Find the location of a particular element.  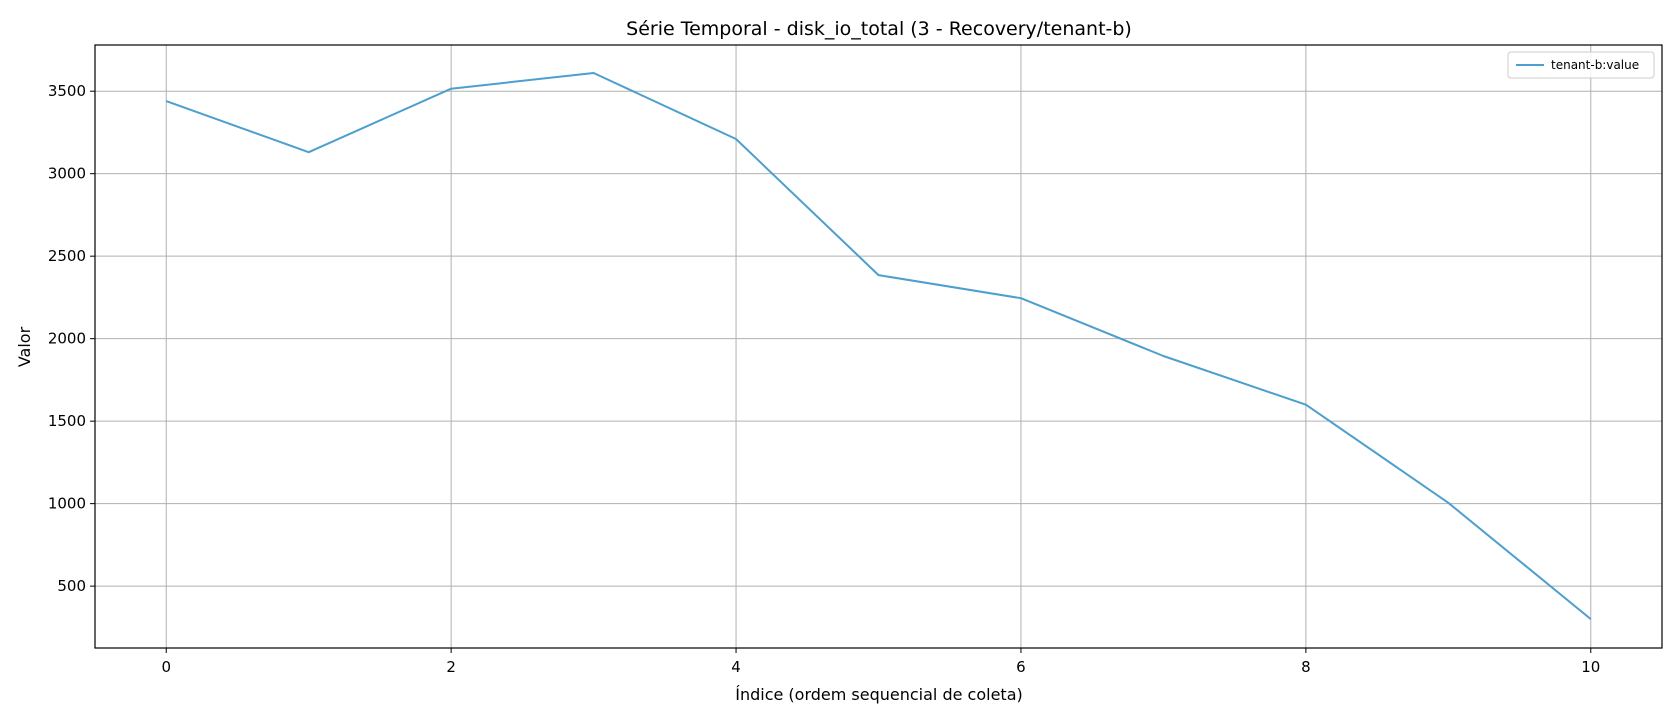

y-axis-label: Valor is located at coordinates (24, 346).